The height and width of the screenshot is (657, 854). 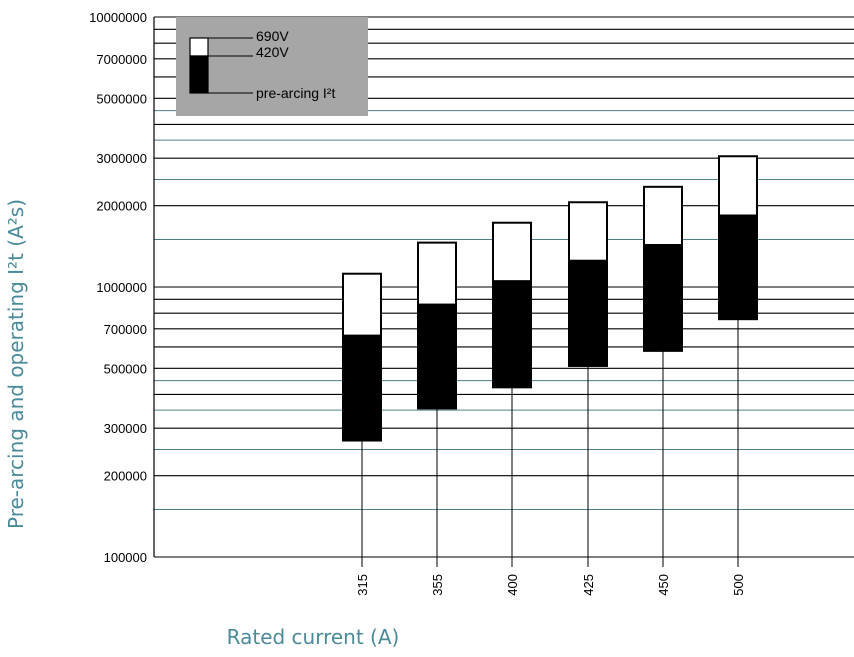 I want to click on y-tick-label: 100000, so click(x=125, y=557).